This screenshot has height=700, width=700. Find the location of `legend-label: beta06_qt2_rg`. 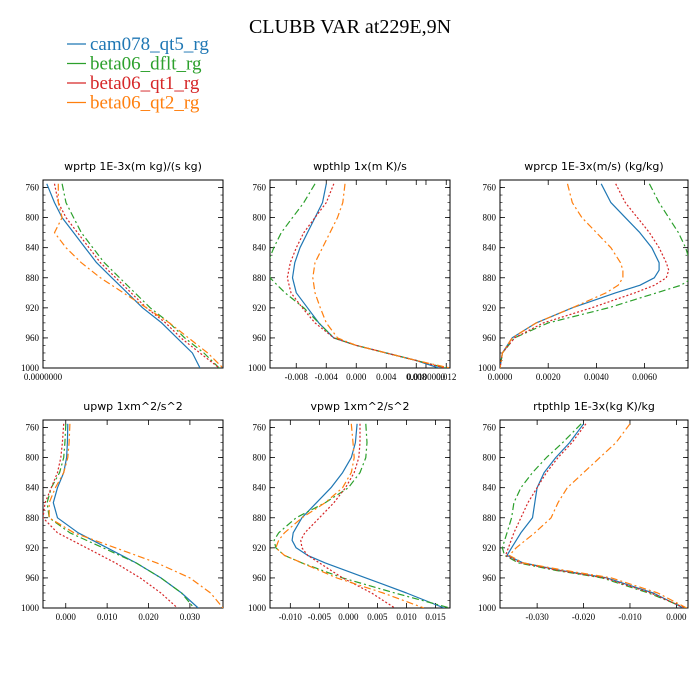

legend-label: beta06_qt2_rg is located at coordinates (145, 103).